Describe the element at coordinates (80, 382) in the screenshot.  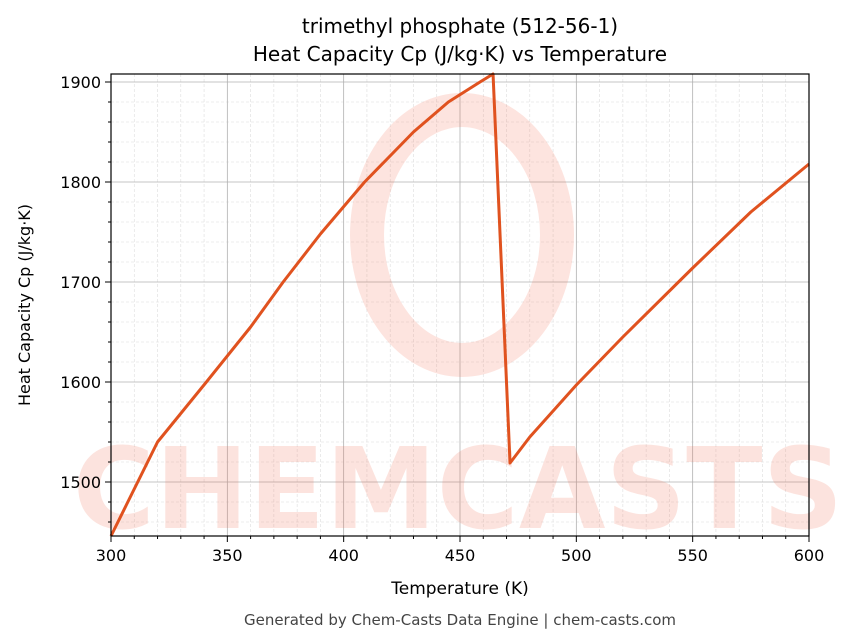
I see `y-tick-label: 1600` at that location.